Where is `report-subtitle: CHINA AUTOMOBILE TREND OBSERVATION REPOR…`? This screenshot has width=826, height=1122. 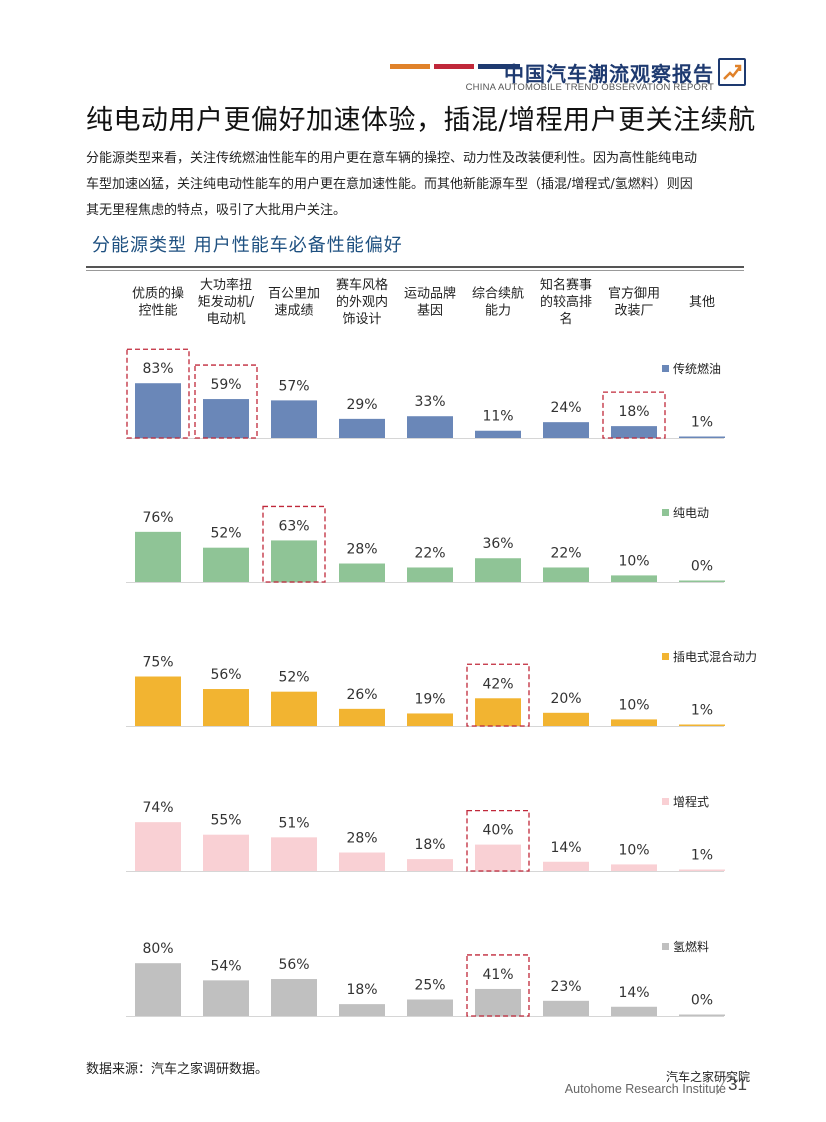
report-subtitle: CHINA AUTOMOBILE TREND OBSERVATION REPOR… is located at coordinates (589, 87).